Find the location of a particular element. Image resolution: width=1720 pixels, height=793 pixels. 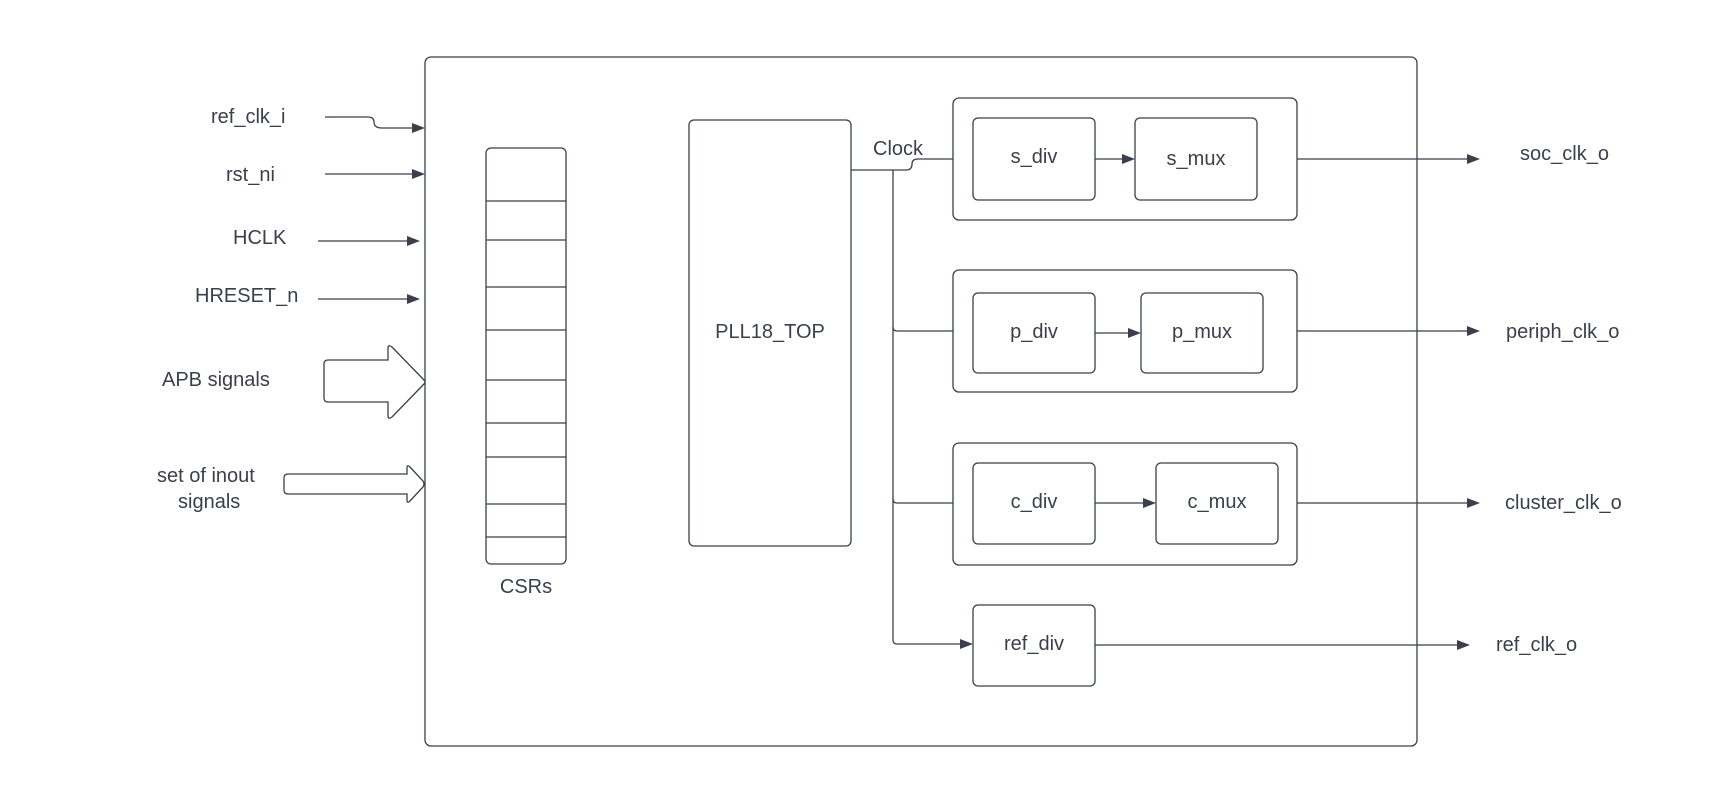

p-mux-label: p_mux is located at coordinates (1202, 332).